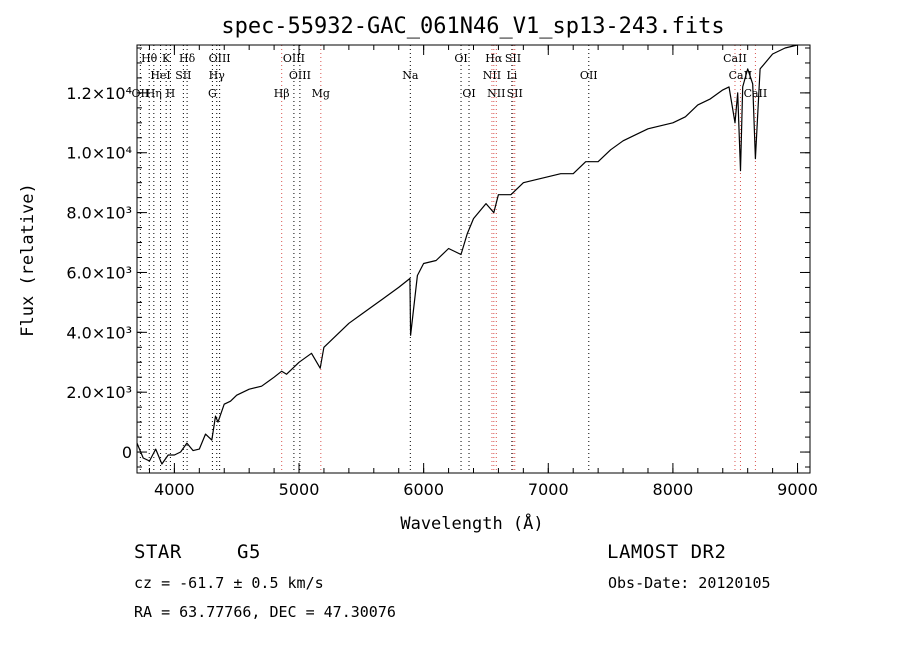 This screenshot has width=900, height=650. What do you see at coordinates (282, 93) in the screenshot?
I see `line-label: Hβ` at bounding box center [282, 93].